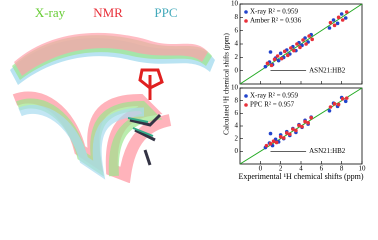 The height and width of the screenshot is (240, 378). Describe the element at coordinates (300, 176) in the screenshot. I see `x-axis-title: Experimental ¹H chemical shifts (ppm)` at that location.